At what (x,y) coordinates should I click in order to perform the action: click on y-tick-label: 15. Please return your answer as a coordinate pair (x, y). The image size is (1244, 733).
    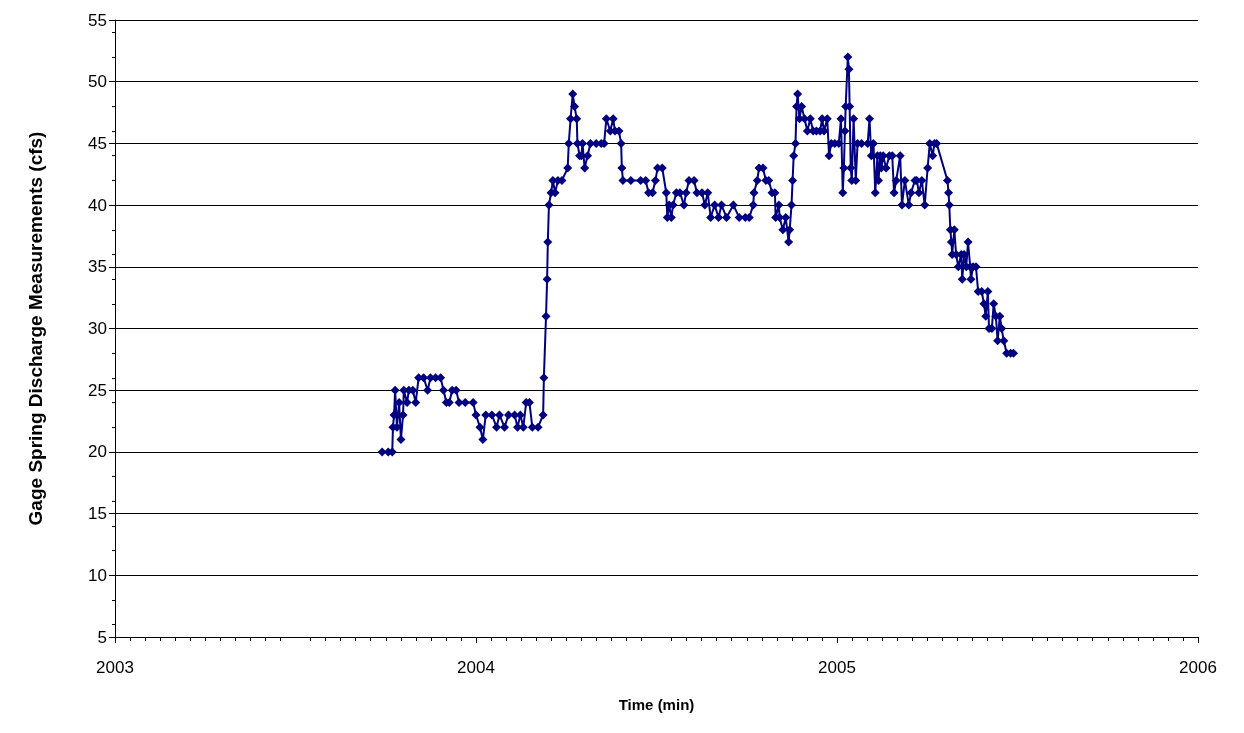
    Looking at the image, I should click on (97, 514).